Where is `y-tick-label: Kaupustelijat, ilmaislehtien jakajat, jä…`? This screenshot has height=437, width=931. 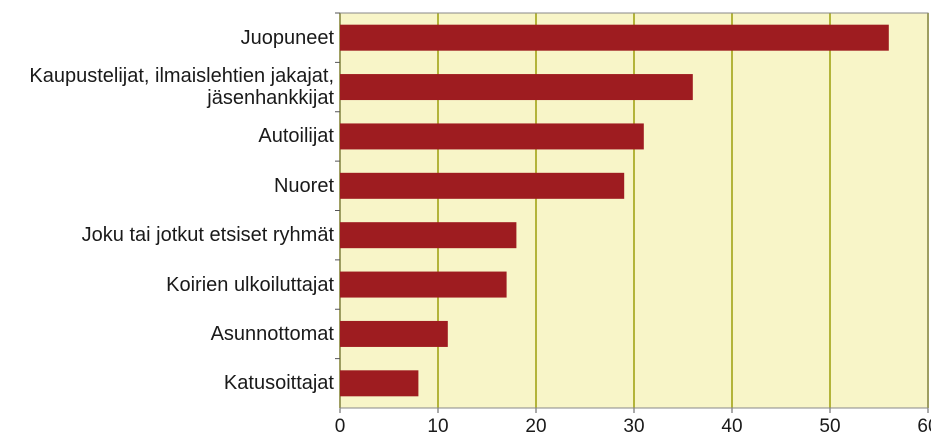
y-tick-label: Kaupustelijat, ilmaislehtien jakajat, jä… is located at coordinates (181, 87).